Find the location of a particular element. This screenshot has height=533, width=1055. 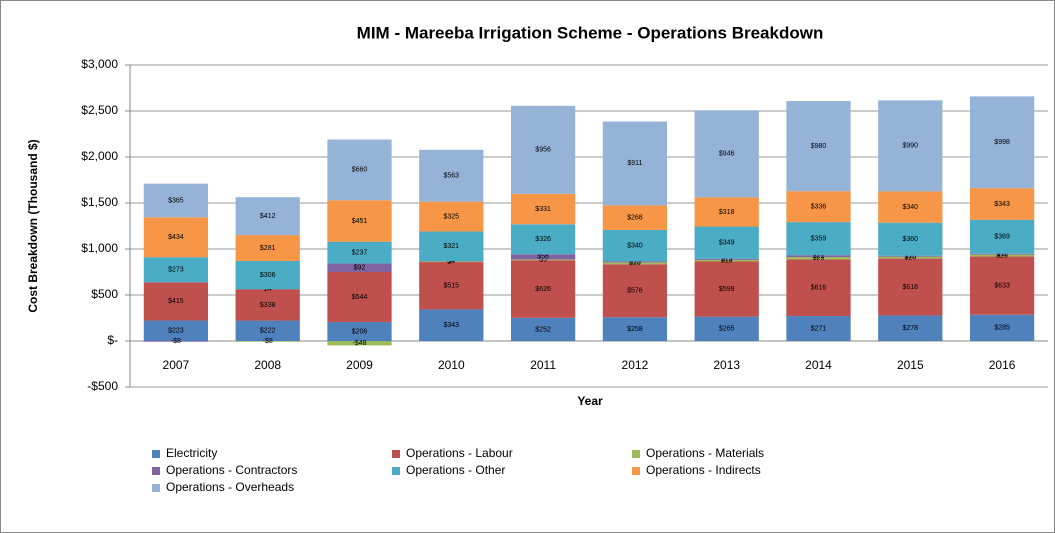

data-label: $359 is located at coordinates (819, 238).